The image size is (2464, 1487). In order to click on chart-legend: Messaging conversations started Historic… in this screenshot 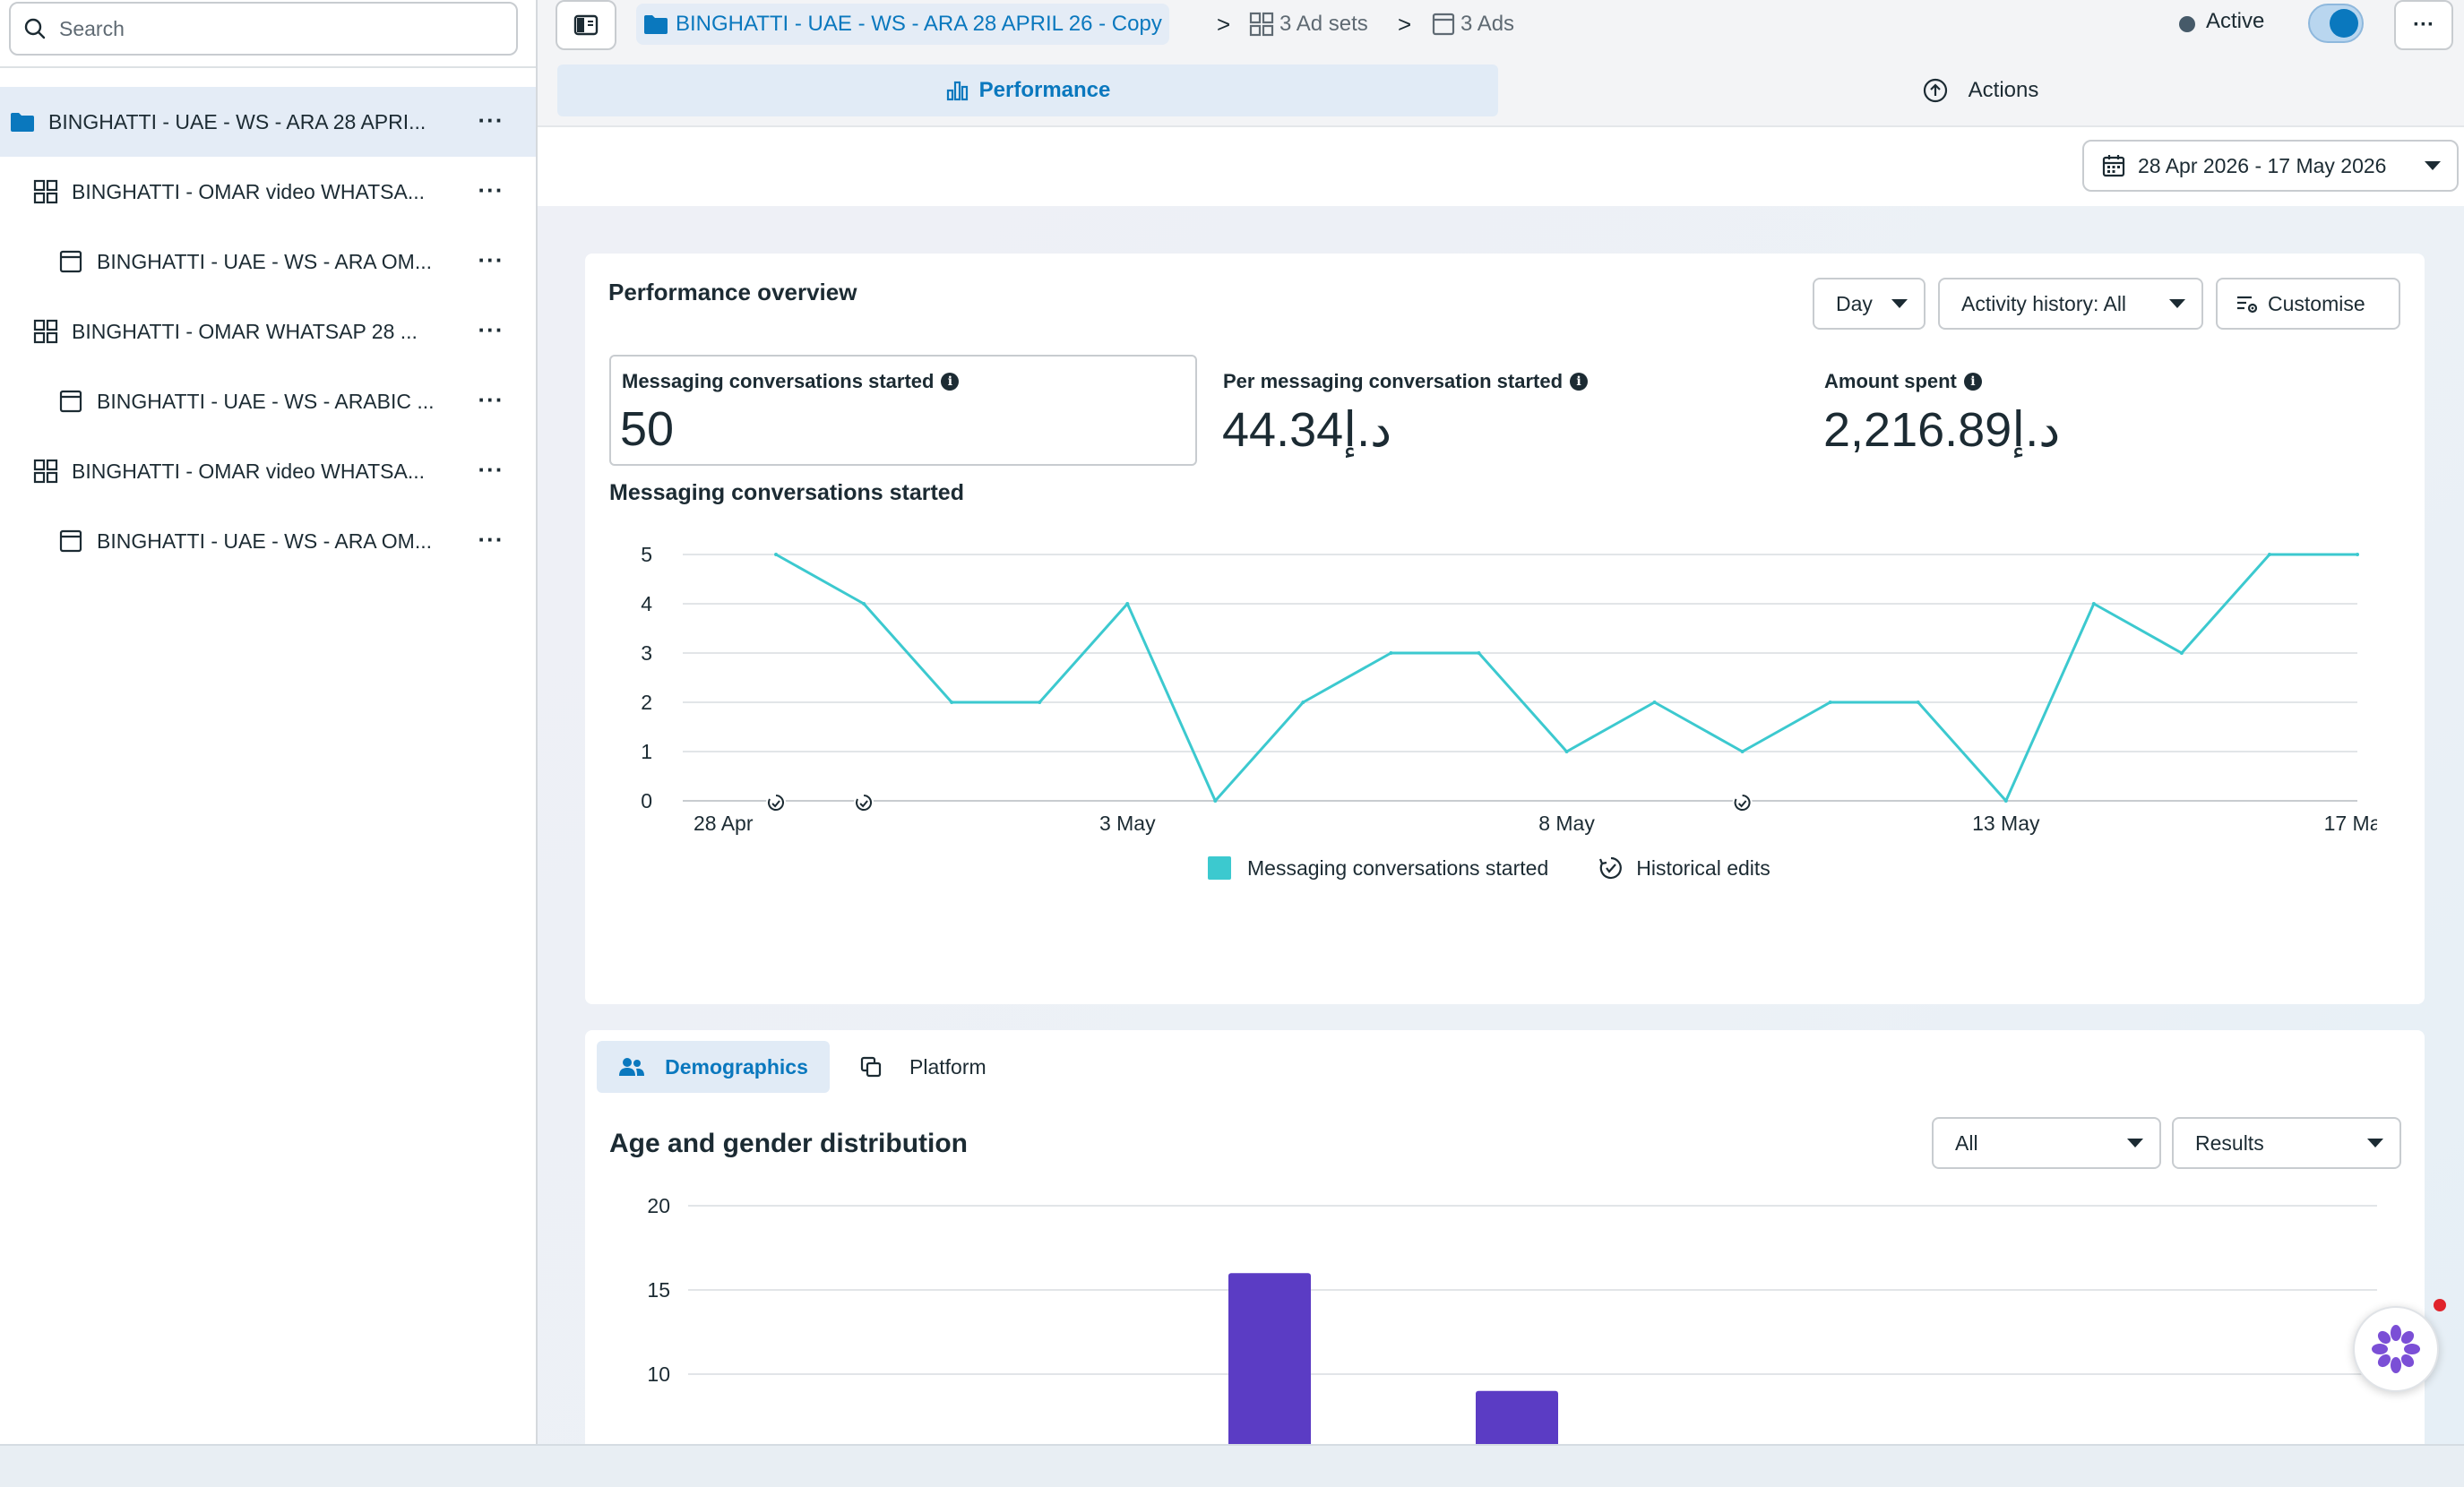, I will do `click(1489, 868)`.